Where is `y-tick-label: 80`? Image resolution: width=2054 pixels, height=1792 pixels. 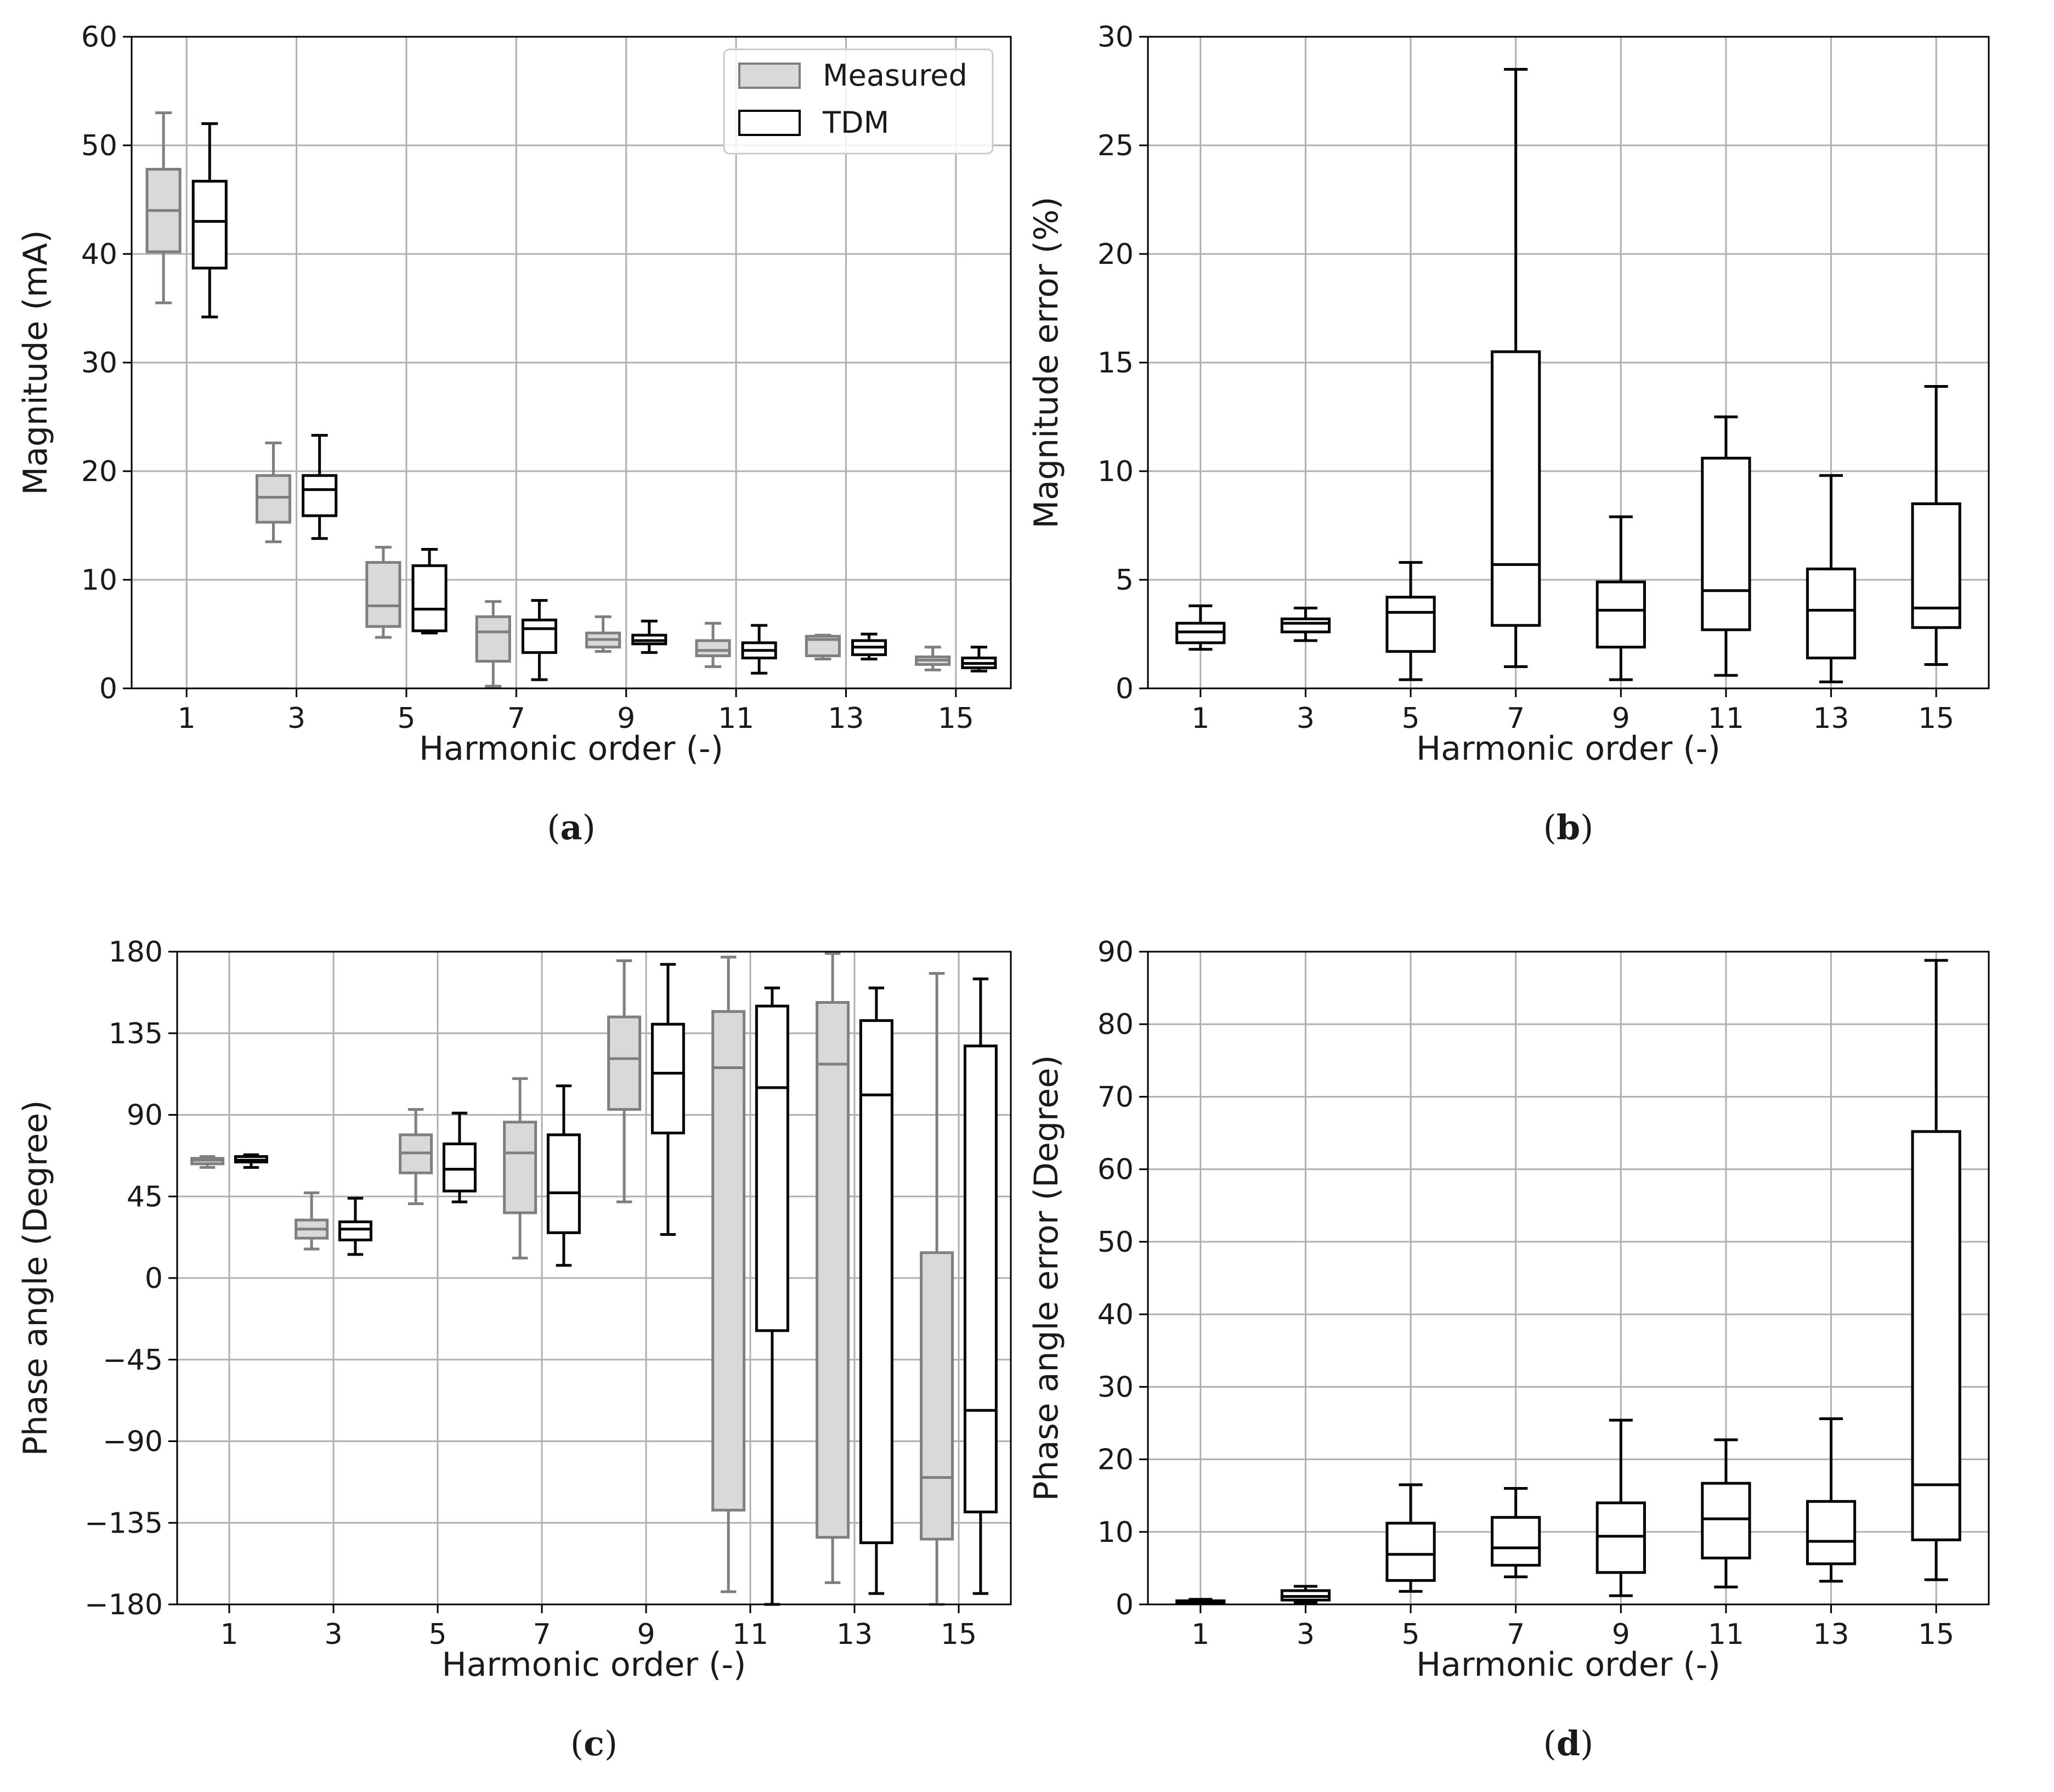 y-tick-label: 80 is located at coordinates (1116, 1024).